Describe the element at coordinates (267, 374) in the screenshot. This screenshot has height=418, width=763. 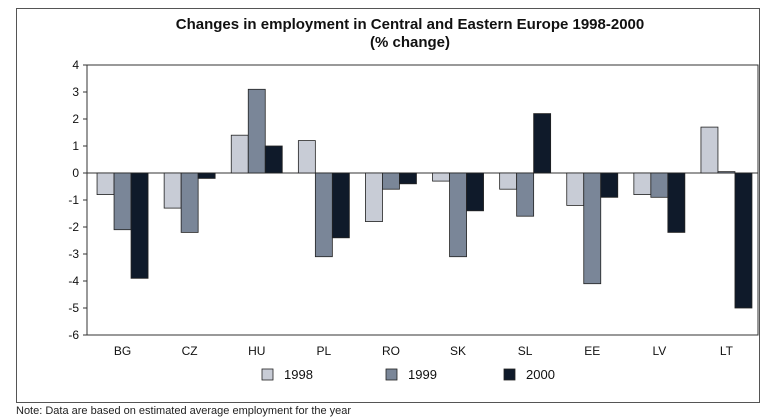
I see `legend-swatch-1998` at that location.